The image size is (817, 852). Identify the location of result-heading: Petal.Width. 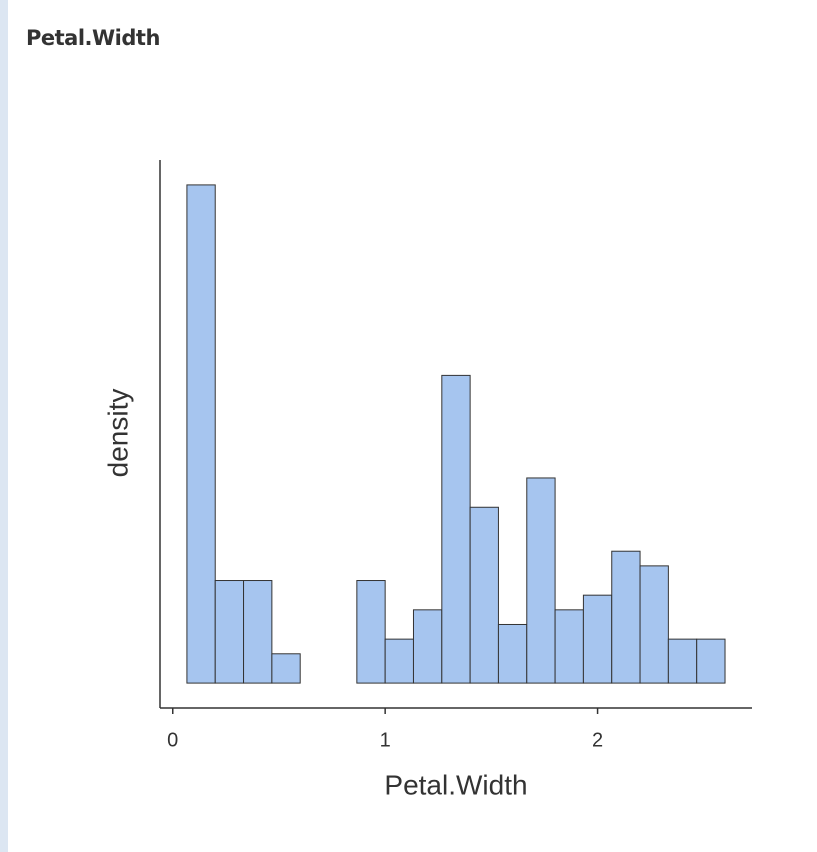
(93, 38).